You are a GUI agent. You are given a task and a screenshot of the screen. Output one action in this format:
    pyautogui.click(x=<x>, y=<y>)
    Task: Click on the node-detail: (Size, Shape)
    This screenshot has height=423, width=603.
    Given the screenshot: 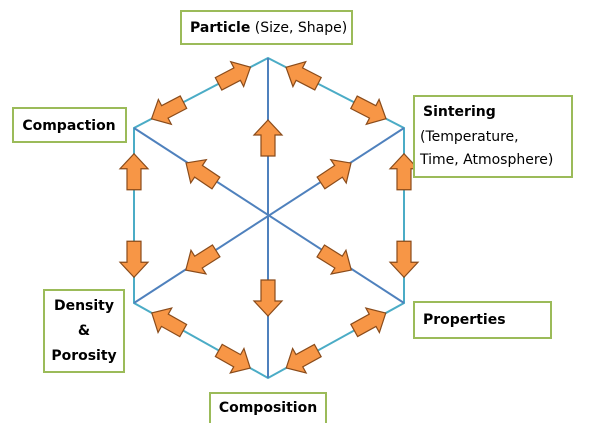 What is the action you would take?
    pyautogui.click(x=301, y=28)
    